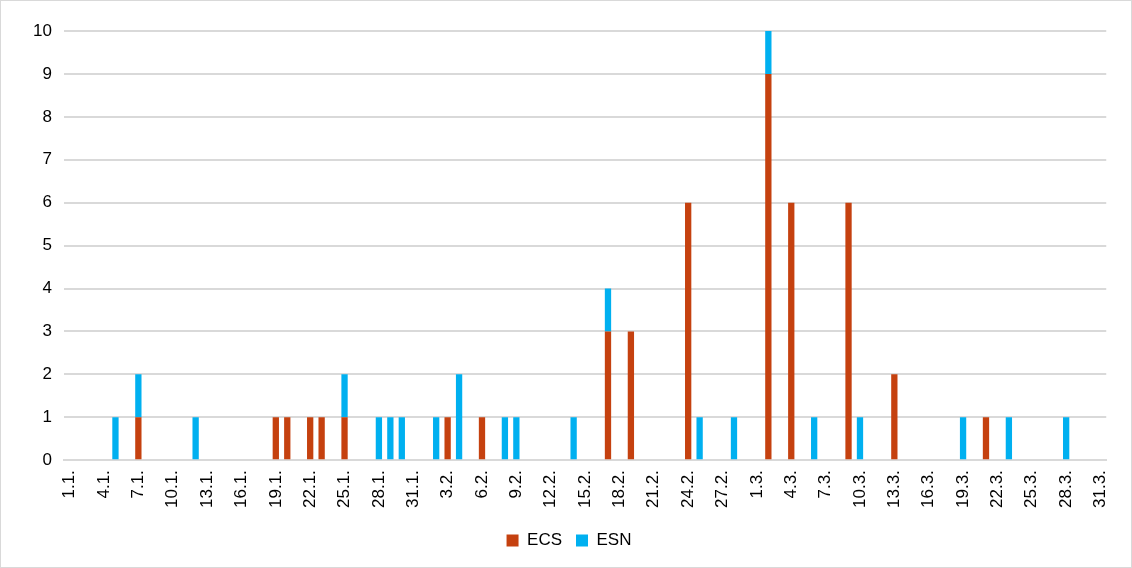 The width and height of the screenshot is (1132, 568). Describe the element at coordinates (550, 489) in the screenshot. I see `x-tick-label: 12.2.` at that location.